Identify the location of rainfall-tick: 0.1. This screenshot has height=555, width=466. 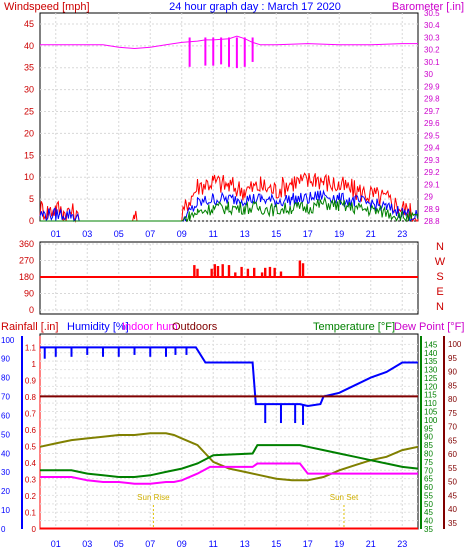
(31, 513).